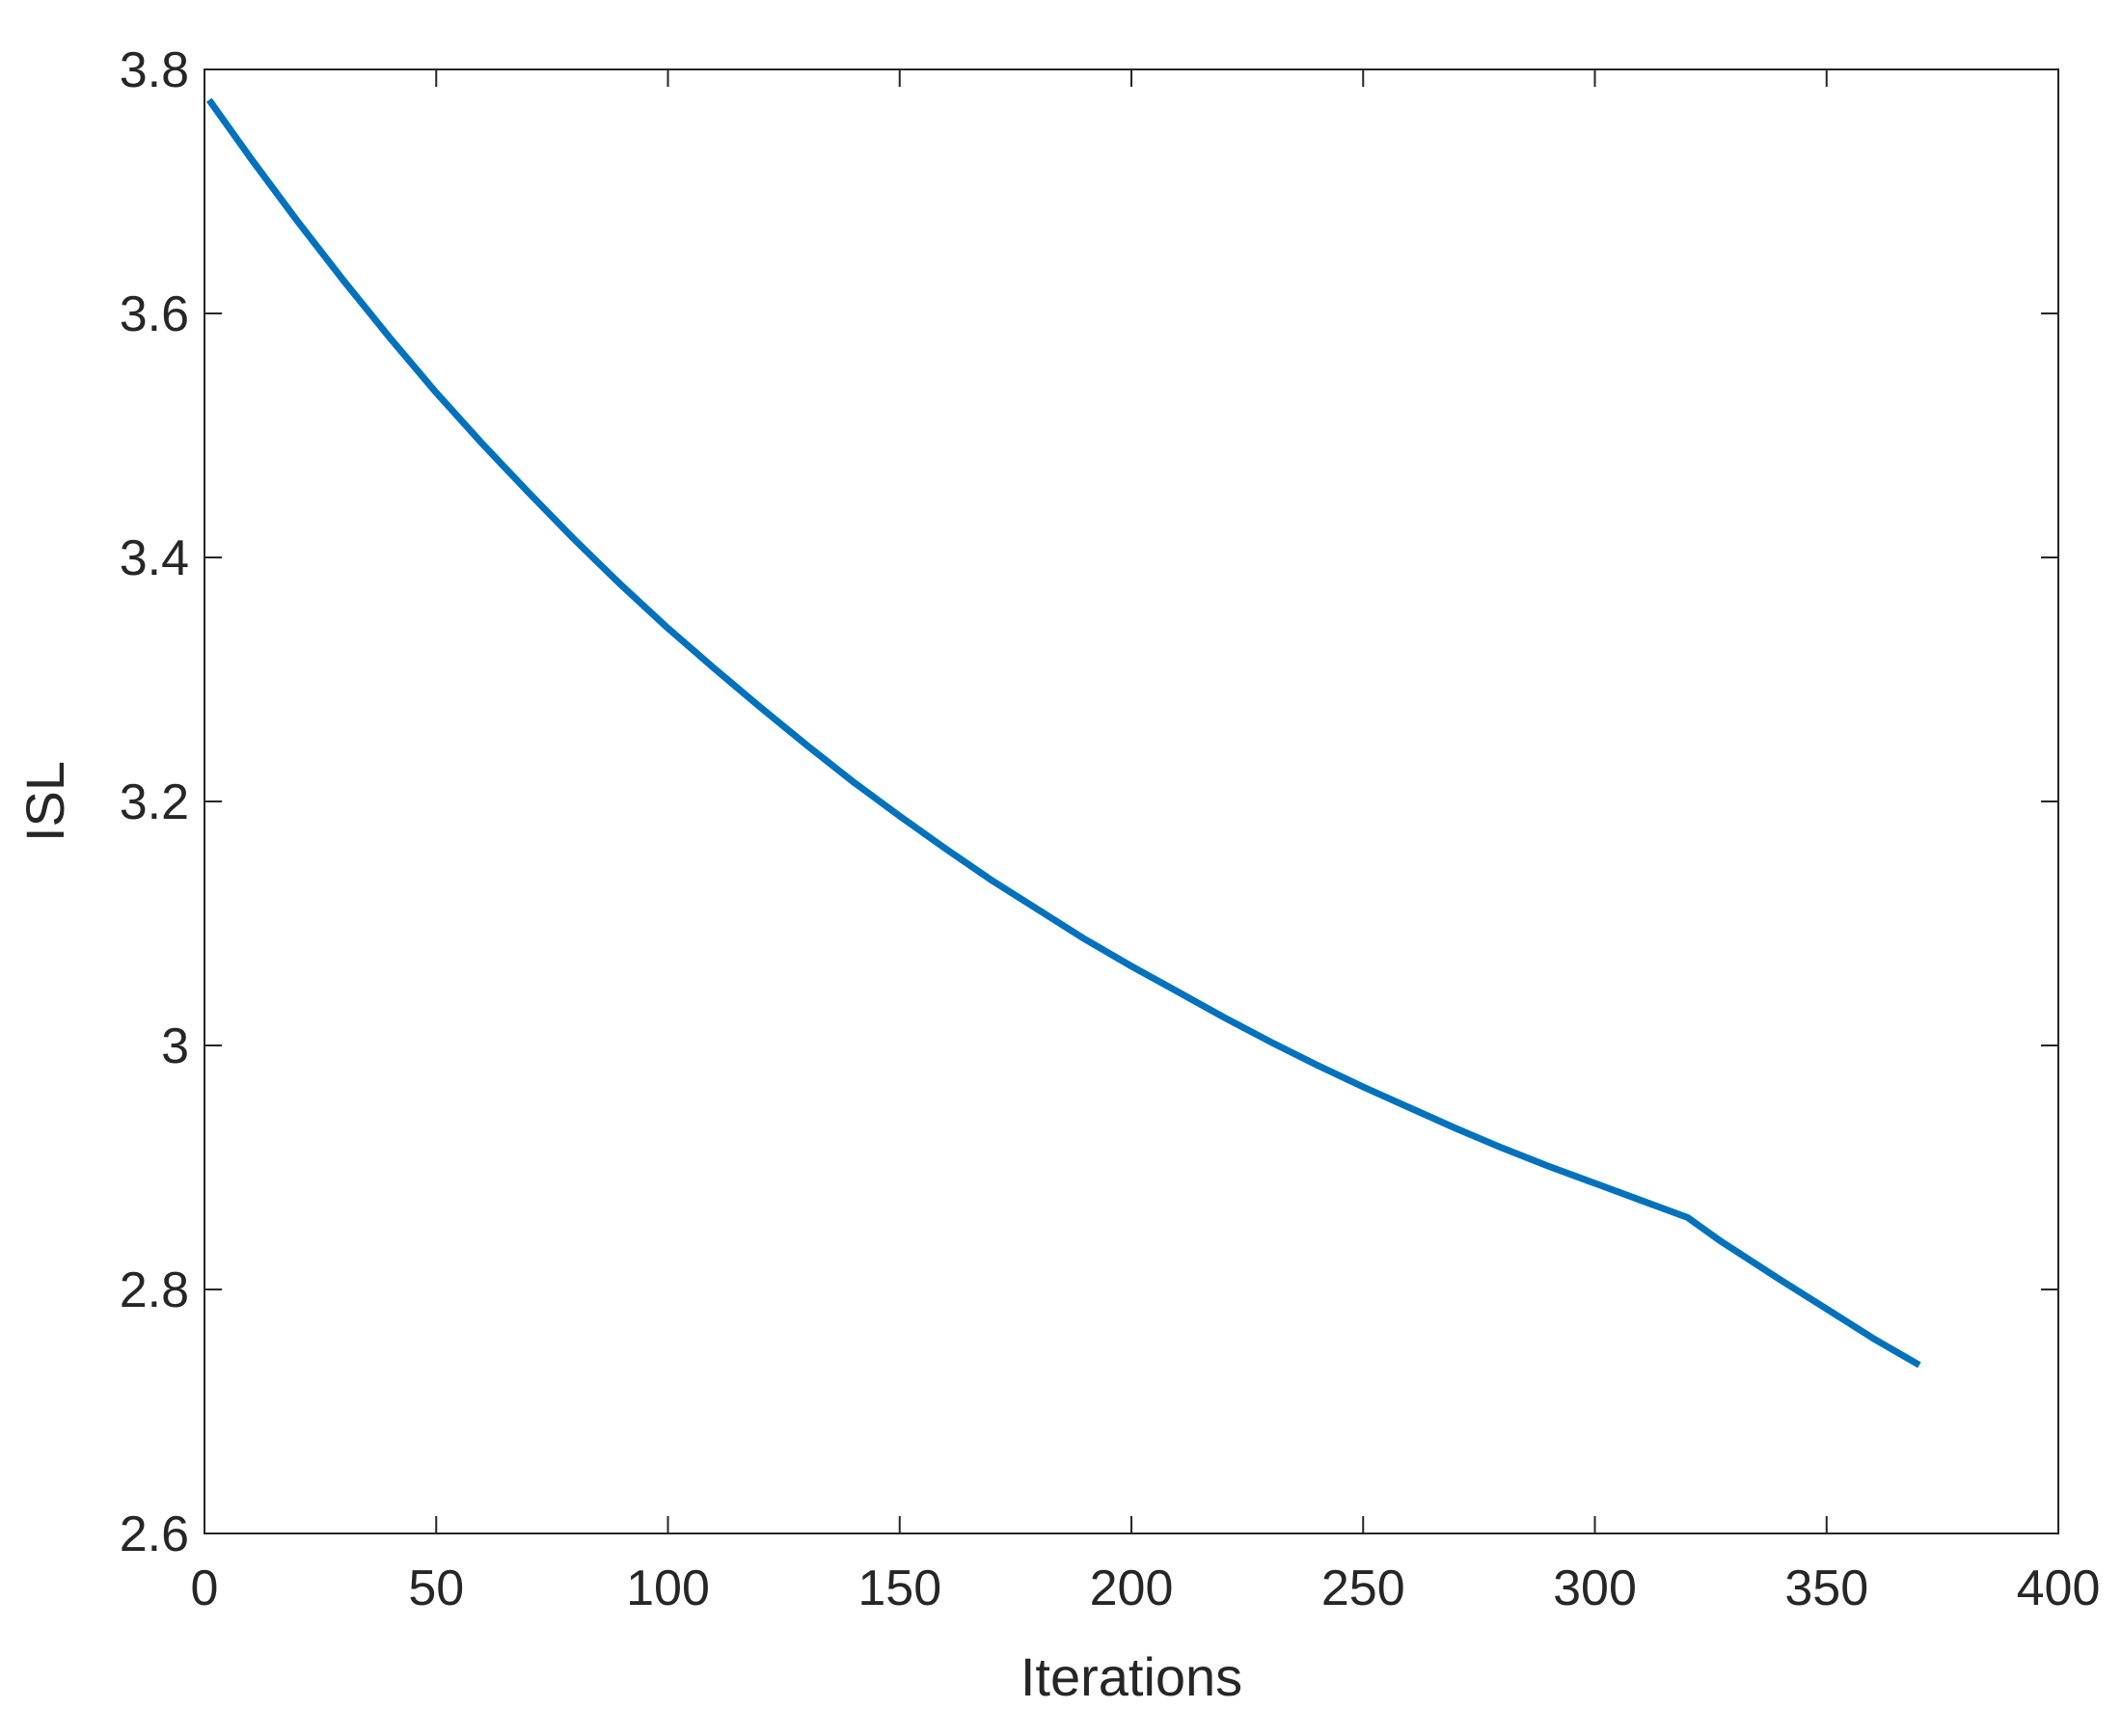 Image resolution: width=2122 pixels, height=1736 pixels. I want to click on x-tick-label: 50, so click(436, 1588).